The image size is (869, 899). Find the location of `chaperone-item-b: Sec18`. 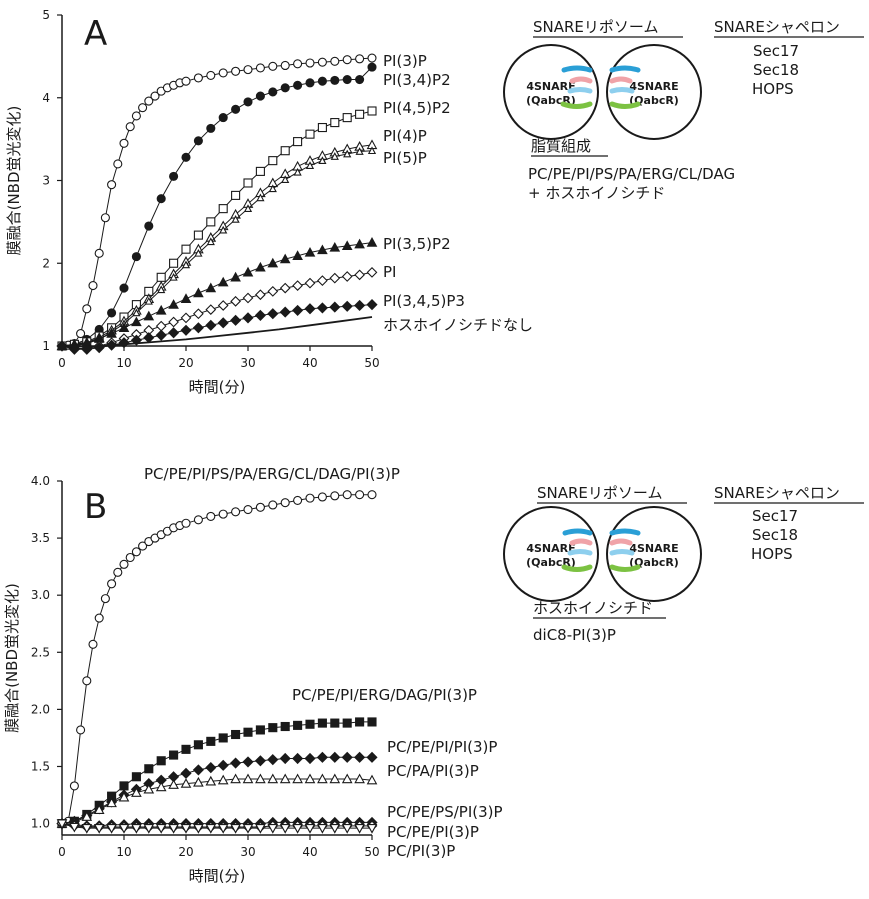

chaperone-item-b: Sec18 is located at coordinates (775, 535).